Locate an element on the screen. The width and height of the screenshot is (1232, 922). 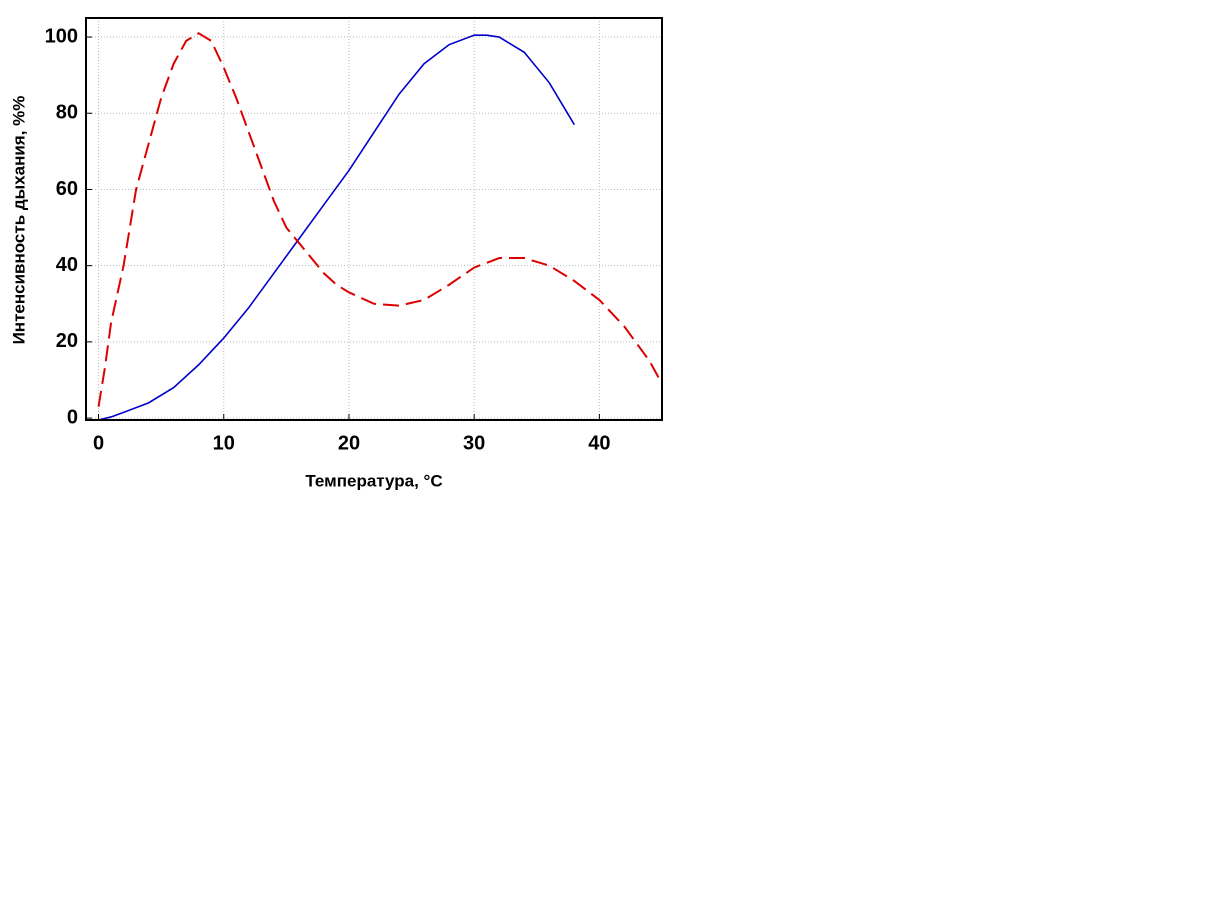
y-axis-label: Интенсивность дыхания, %% is located at coordinates (18, 220).